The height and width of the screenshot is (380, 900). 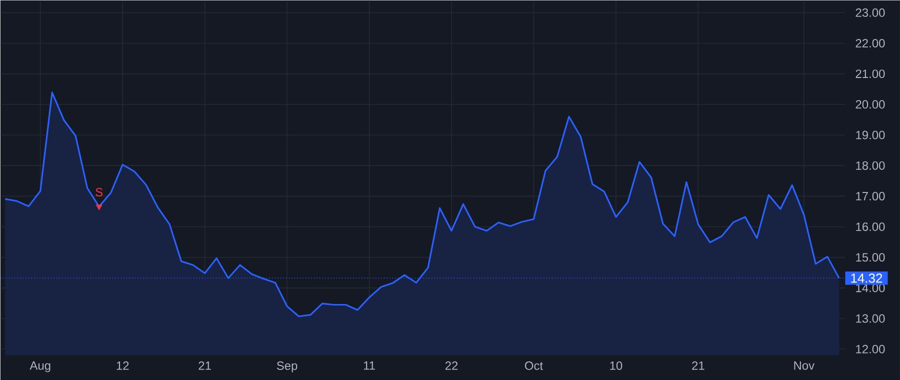 I want to click on y-tick-label: 23.00, so click(x=870, y=12).